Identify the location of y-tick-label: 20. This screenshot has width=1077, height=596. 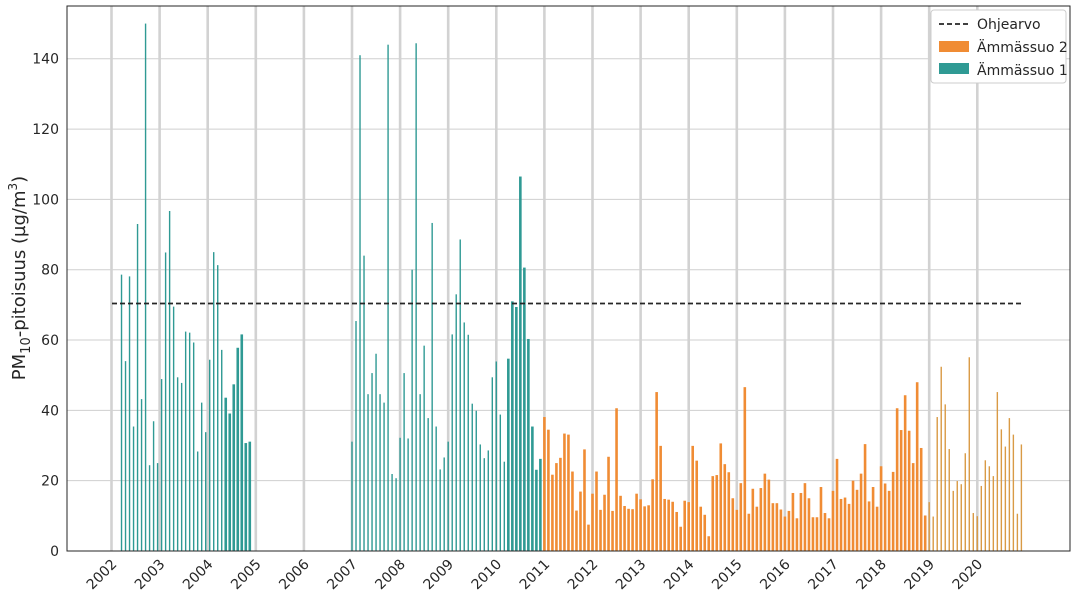
(50, 482).